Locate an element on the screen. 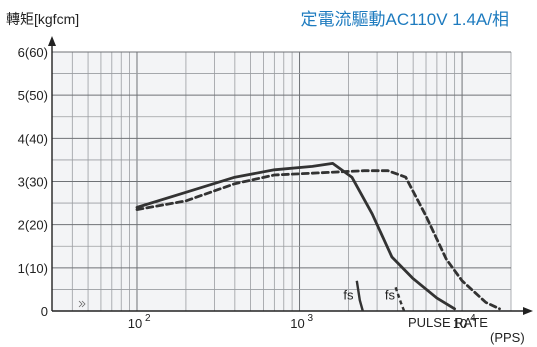 This screenshot has height=347, width=537. x-tick-exponent: 4 is located at coordinates (473, 318).